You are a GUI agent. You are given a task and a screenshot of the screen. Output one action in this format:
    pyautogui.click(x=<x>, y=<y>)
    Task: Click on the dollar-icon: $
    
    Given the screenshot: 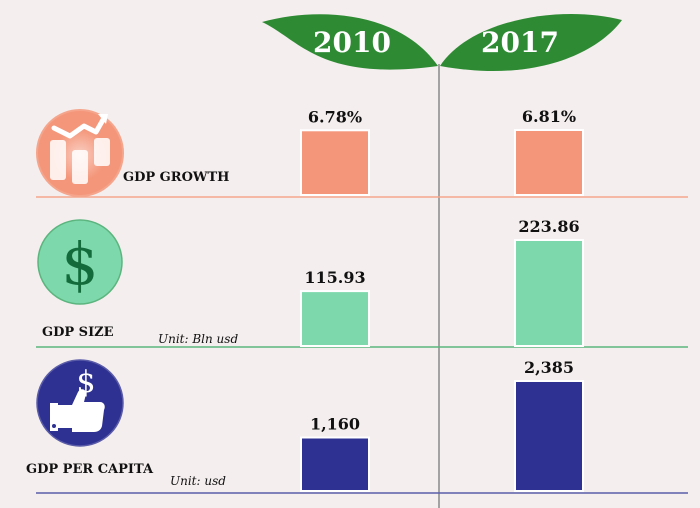 What is the action you would take?
    pyautogui.click(x=80, y=262)
    